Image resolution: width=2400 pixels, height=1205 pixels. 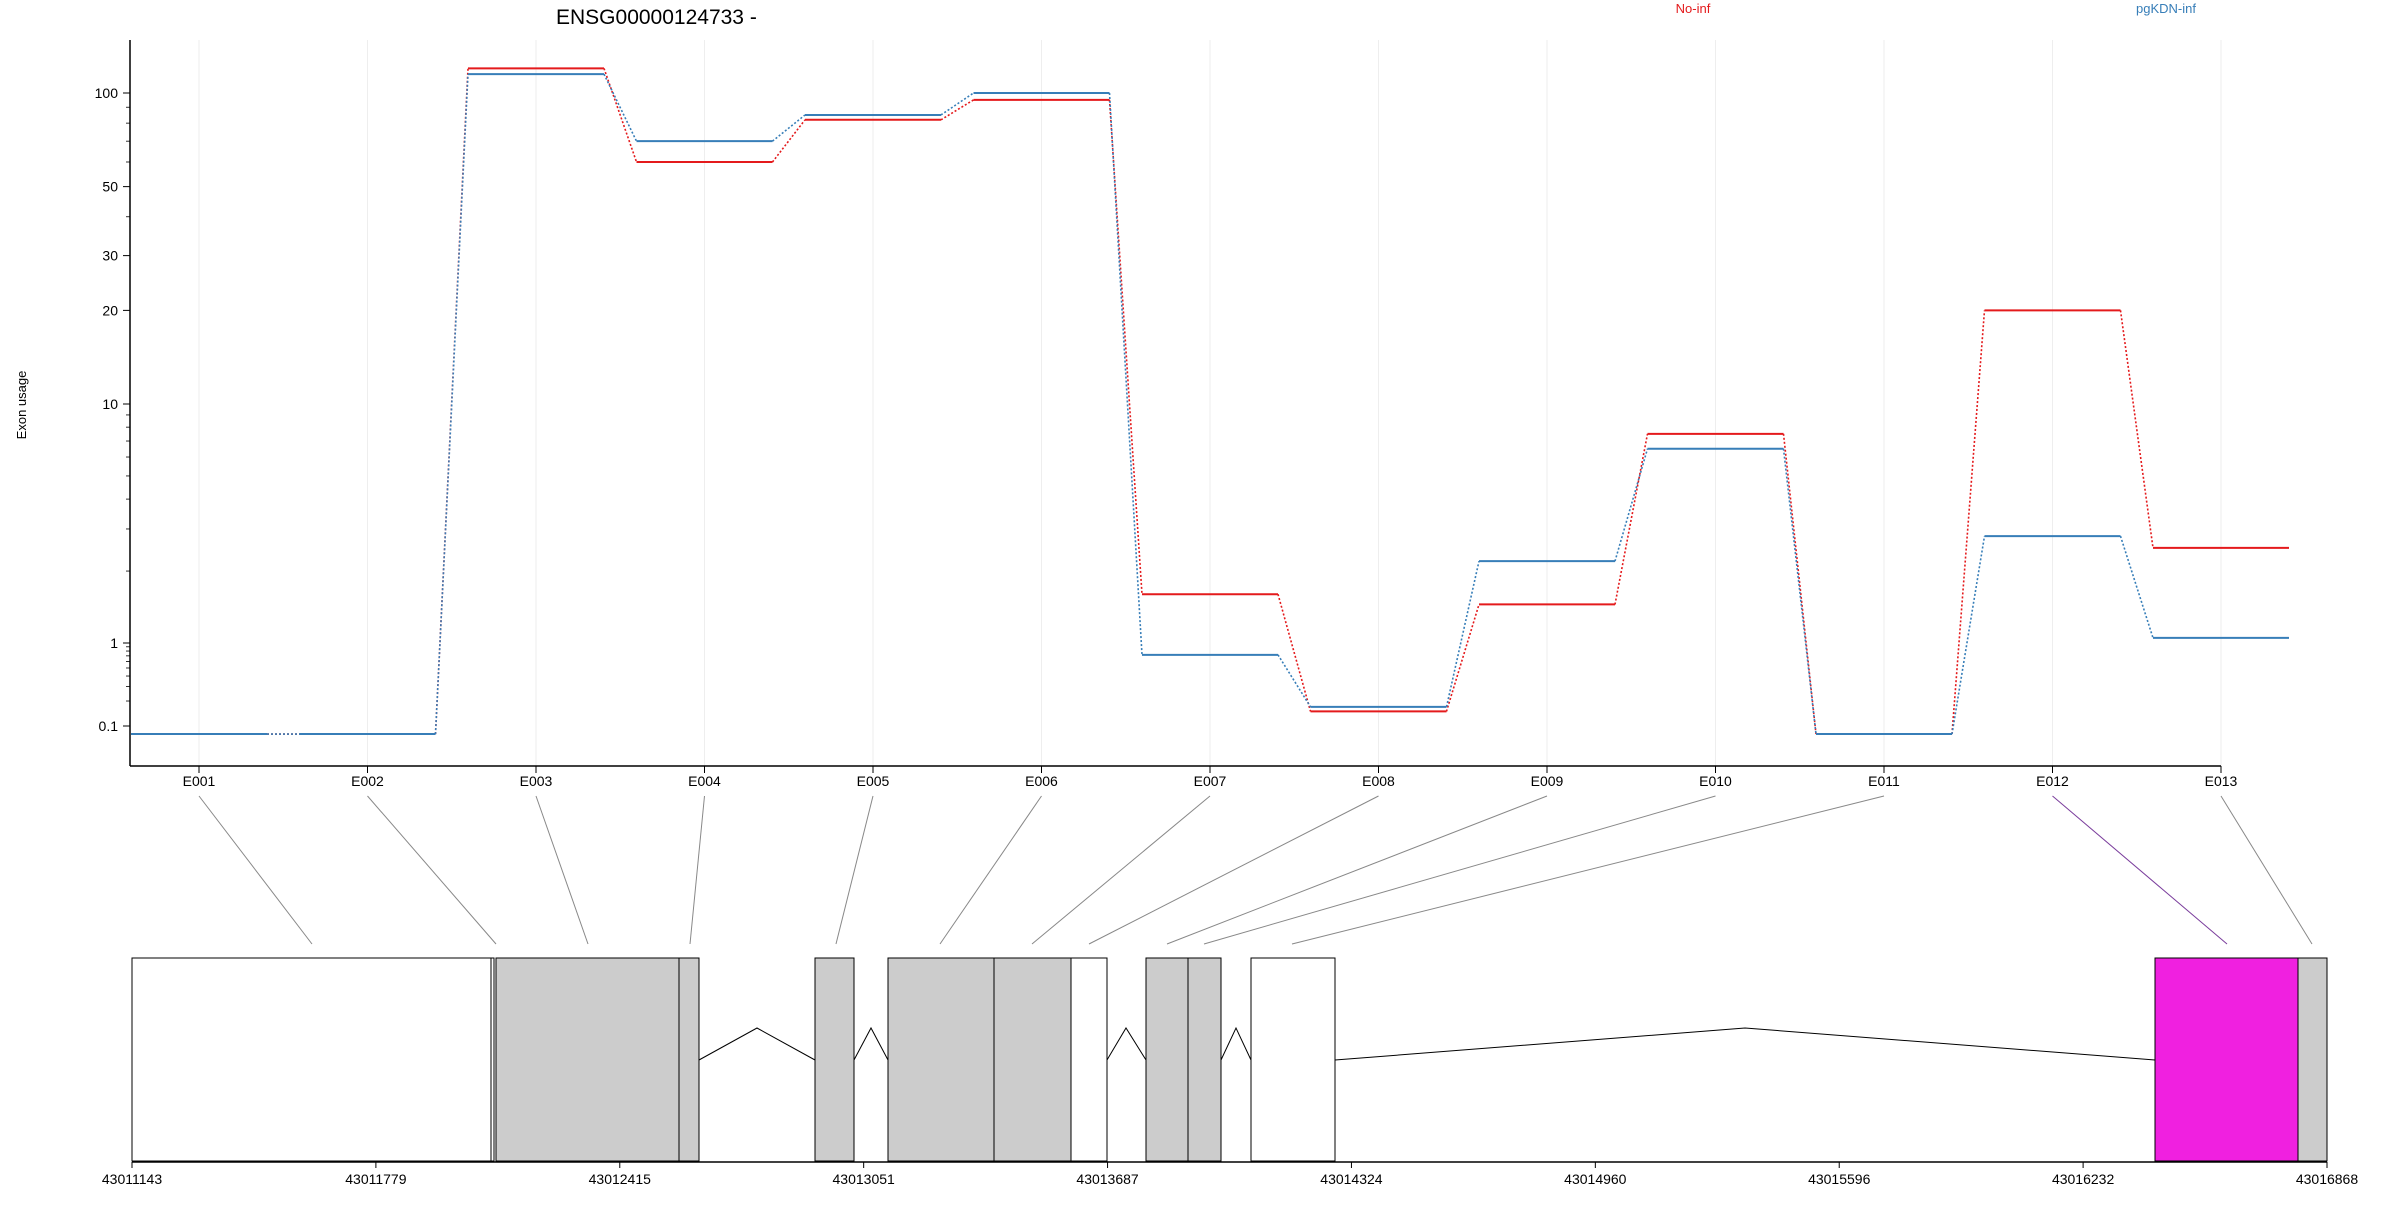 What do you see at coordinates (110, 256) in the screenshot?
I see `y-tick-label: 30` at bounding box center [110, 256].